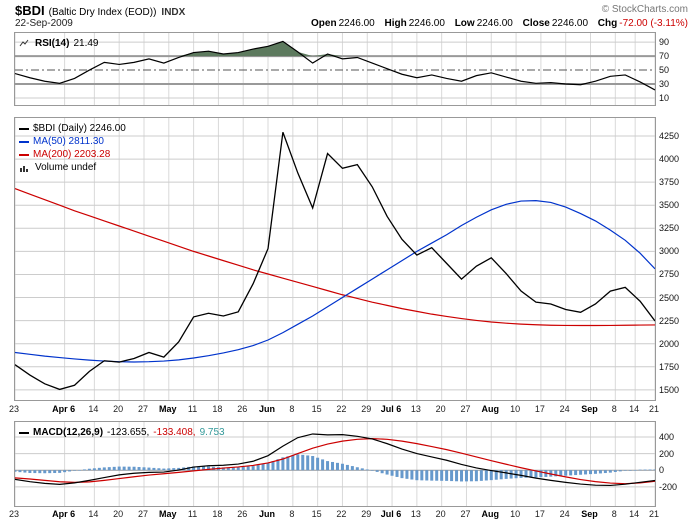 This screenshot has width=700, height=530. What do you see at coordinates (14, 514) in the screenshot?
I see `x-axis-label: 23` at bounding box center [14, 514].